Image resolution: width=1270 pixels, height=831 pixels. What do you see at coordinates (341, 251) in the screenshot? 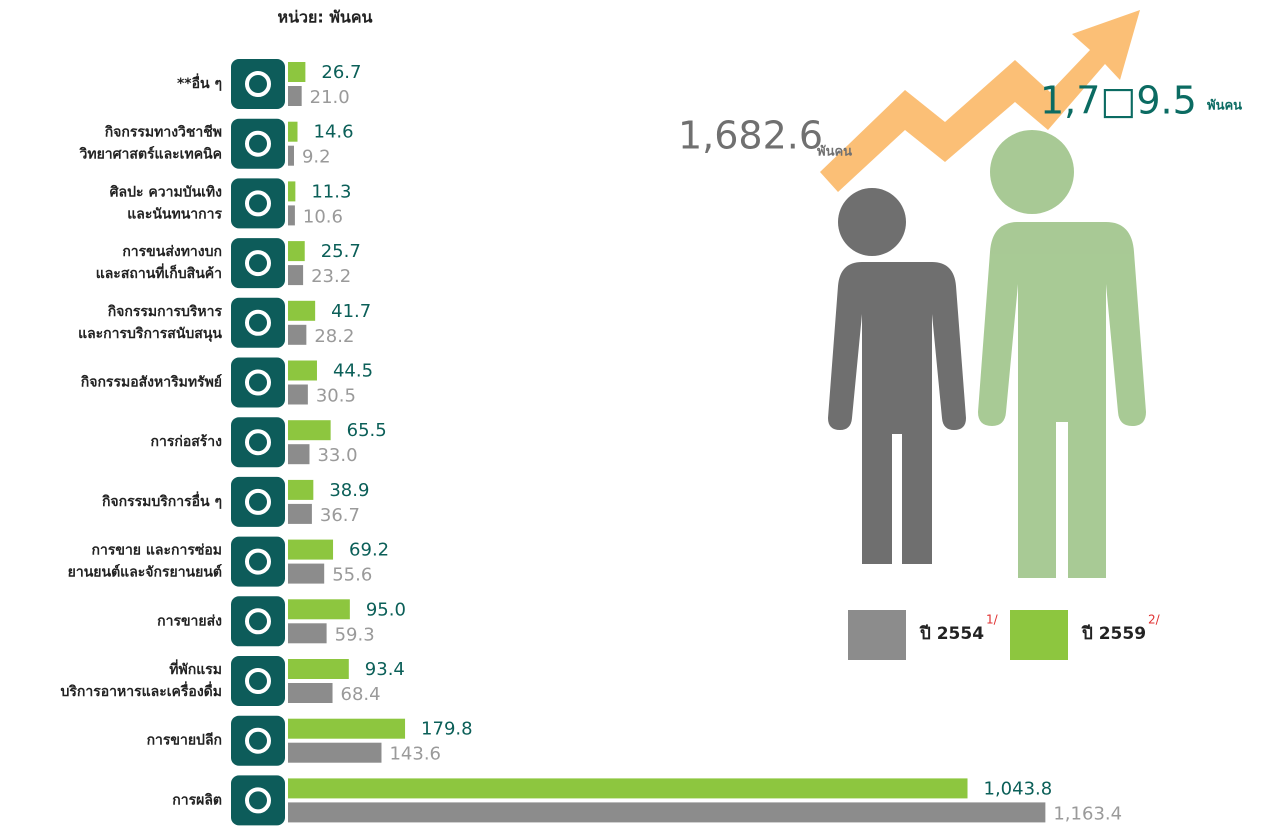
I see `value-label: 25.7` at bounding box center [341, 251].